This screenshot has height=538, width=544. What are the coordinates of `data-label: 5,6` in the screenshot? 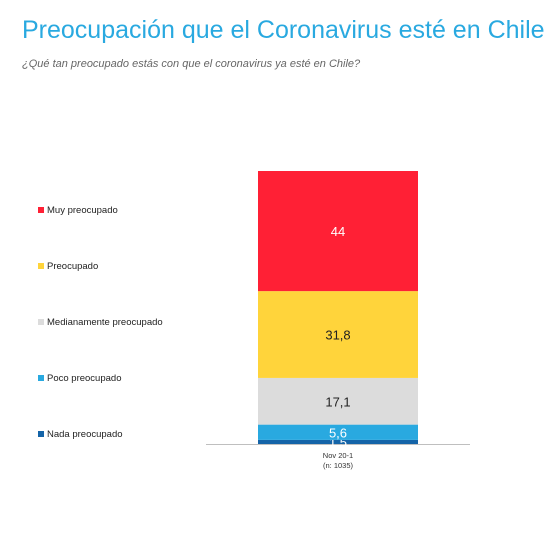 It's located at (338, 432).